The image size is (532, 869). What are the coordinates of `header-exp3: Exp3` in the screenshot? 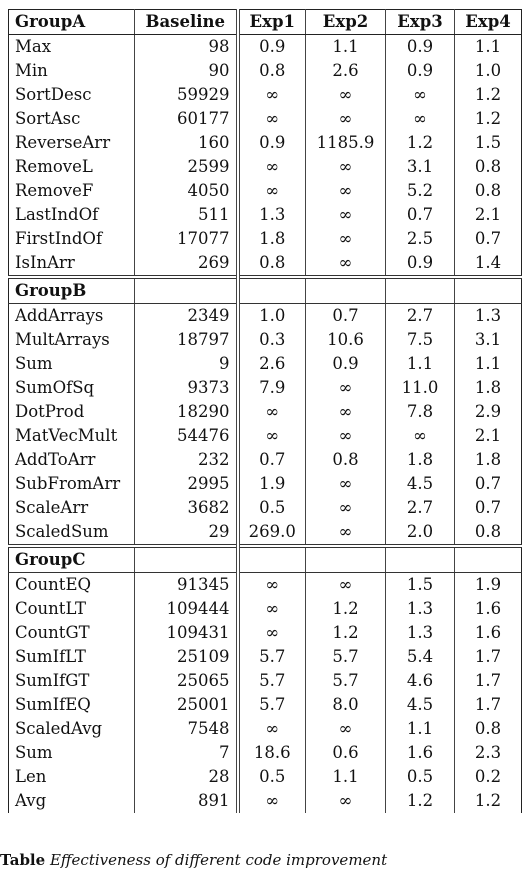 It's located at (420, 22).